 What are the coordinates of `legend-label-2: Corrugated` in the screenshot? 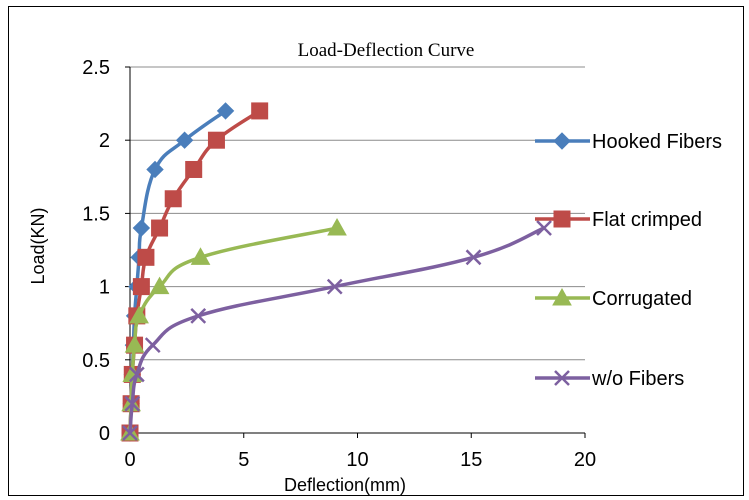 It's located at (642, 299).